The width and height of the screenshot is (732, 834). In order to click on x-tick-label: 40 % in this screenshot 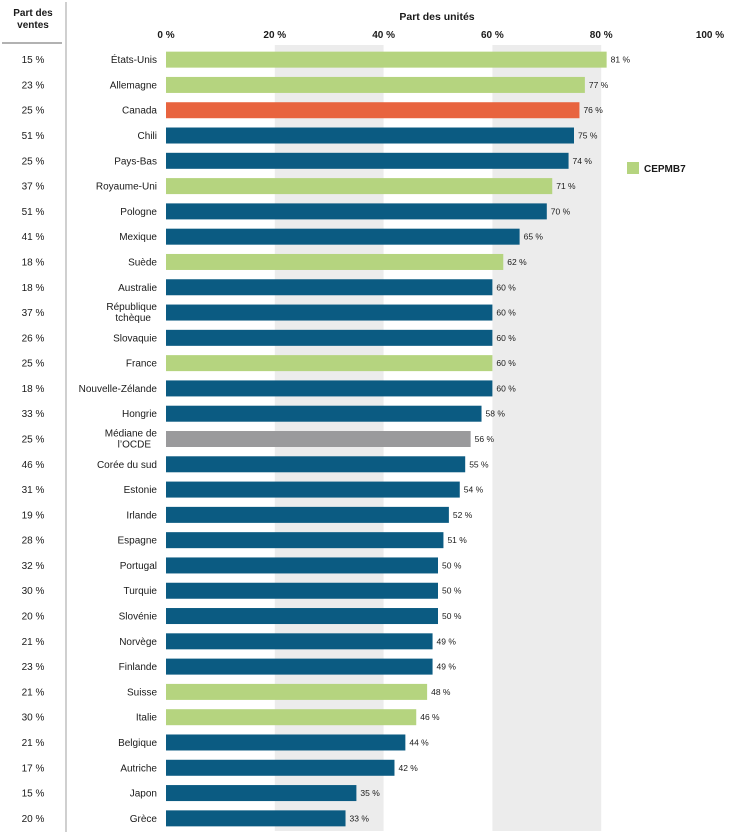, I will do `click(383, 35)`.